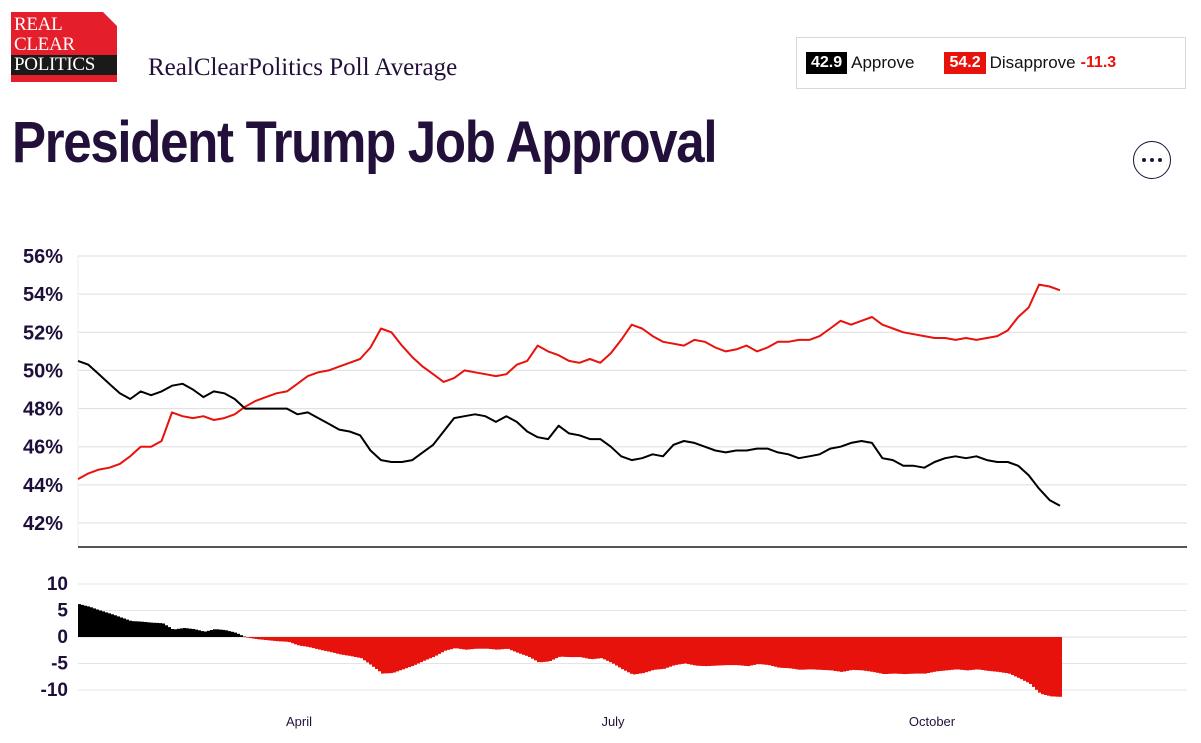  Describe the element at coordinates (64, 47) in the screenshot. I see `rcp-logo: REAL CLEAR POLITICS` at that location.